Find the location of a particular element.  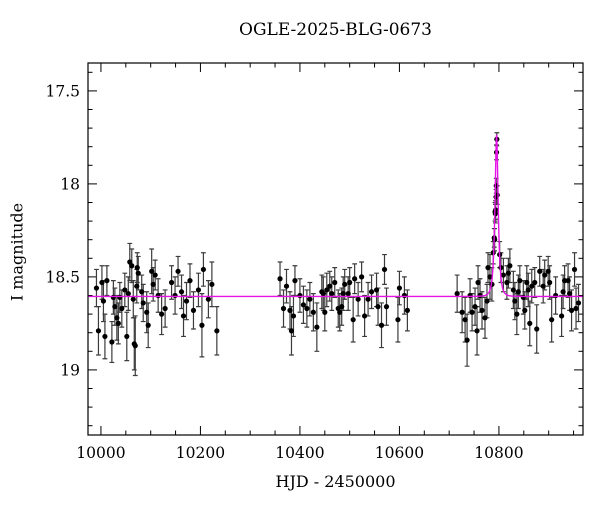

x-tick-label: 10200 is located at coordinates (200, 453).